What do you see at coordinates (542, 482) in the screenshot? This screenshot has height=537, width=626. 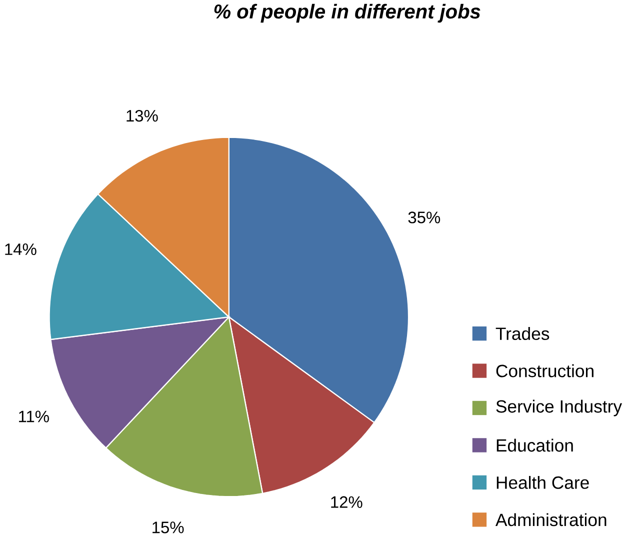 I see `legend-label: Health Care` at bounding box center [542, 482].